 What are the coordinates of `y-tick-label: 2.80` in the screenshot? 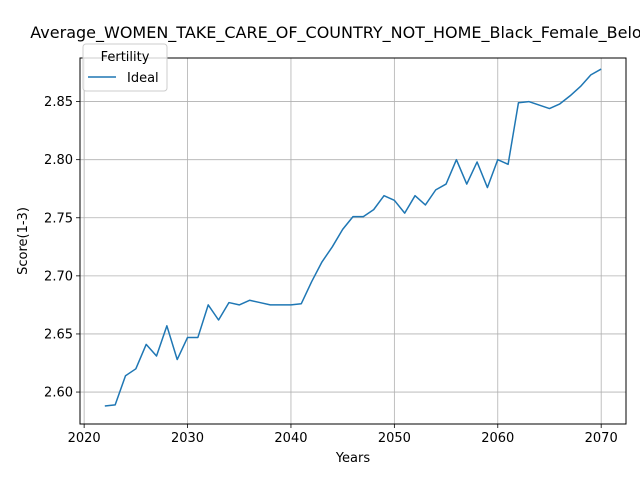 It's located at (58, 160).